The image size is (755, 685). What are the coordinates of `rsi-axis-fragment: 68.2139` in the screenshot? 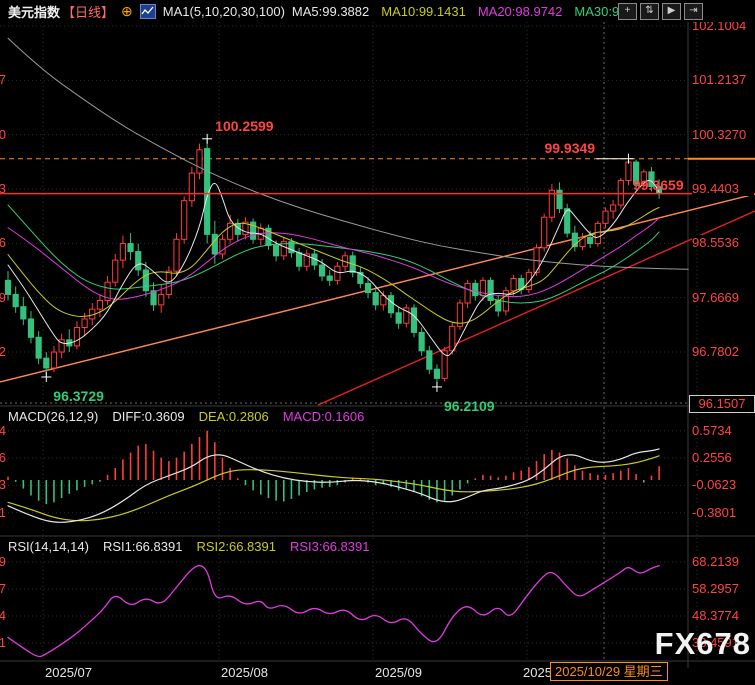 It's located at (3, 561).